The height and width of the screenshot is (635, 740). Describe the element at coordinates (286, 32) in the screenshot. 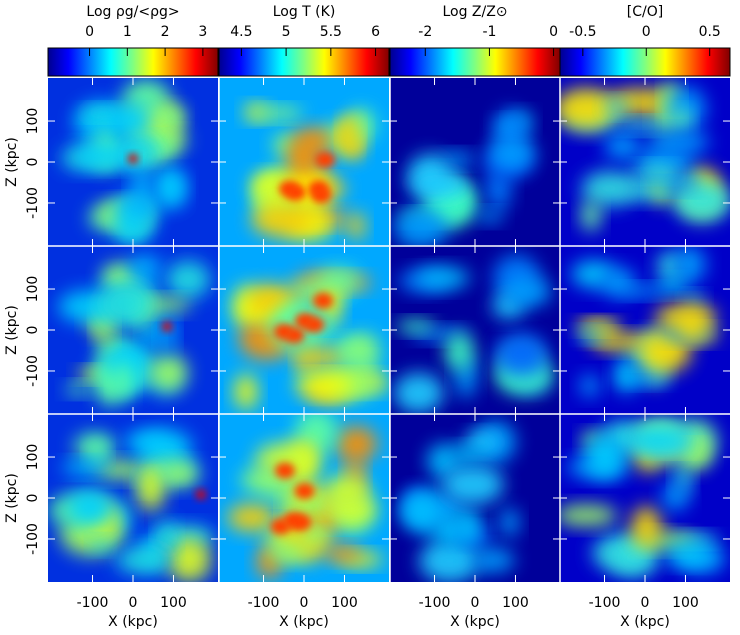

I see `colorbar-tick-label: 5` at that location.